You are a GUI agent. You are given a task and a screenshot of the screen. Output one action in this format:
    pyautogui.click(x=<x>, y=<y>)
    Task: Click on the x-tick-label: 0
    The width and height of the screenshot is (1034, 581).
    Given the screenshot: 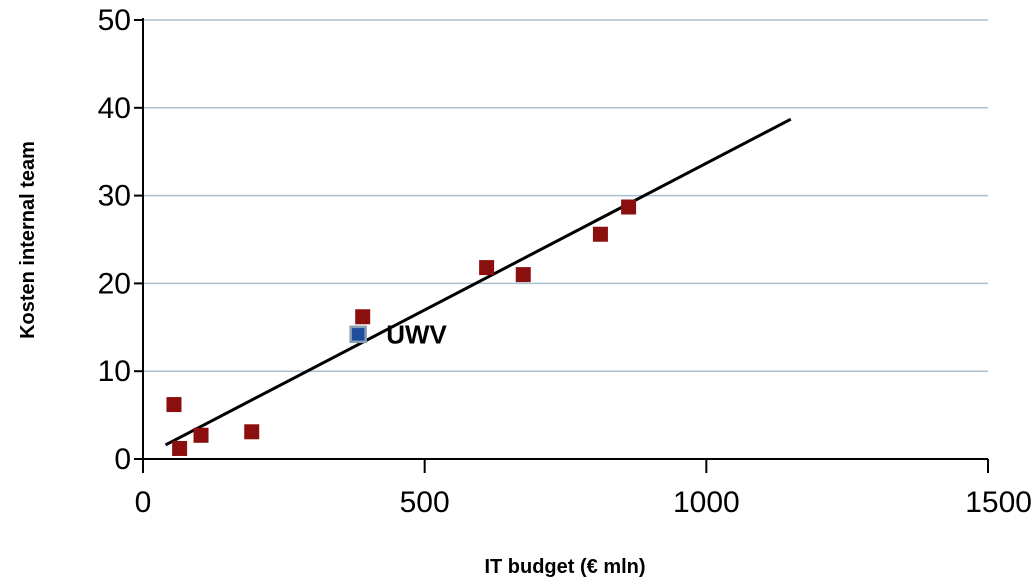 What is the action you would take?
    pyautogui.click(x=143, y=502)
    